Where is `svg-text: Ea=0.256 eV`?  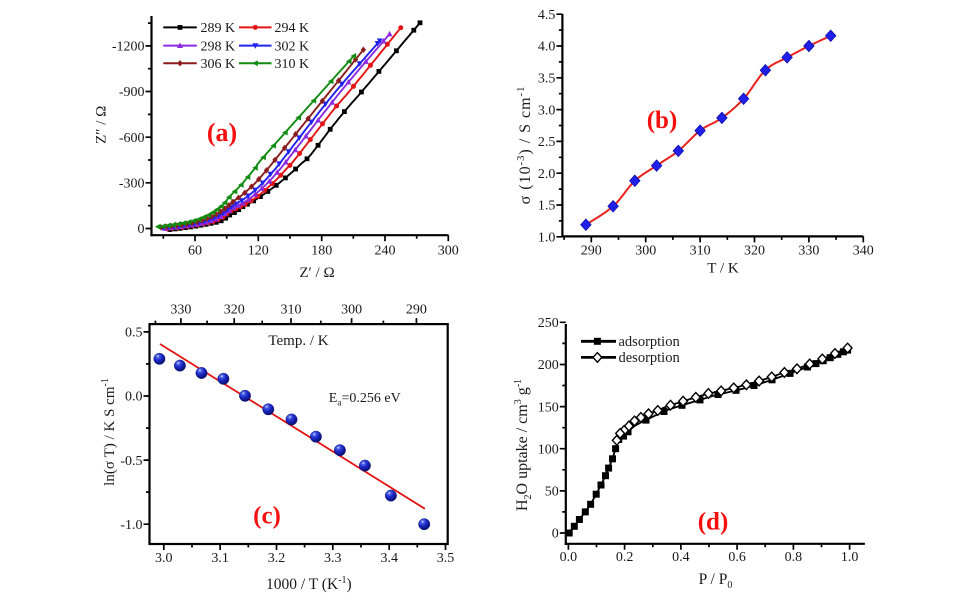 svg-text: Ea=0.256 eV is located at coordinates (365, 400).